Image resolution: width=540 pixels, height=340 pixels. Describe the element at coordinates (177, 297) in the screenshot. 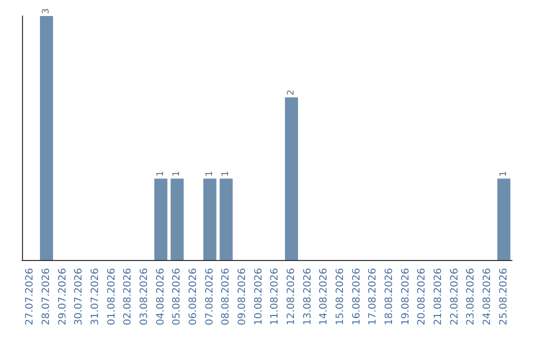

I see `x-tick-label: 05.08.2026` at that location.